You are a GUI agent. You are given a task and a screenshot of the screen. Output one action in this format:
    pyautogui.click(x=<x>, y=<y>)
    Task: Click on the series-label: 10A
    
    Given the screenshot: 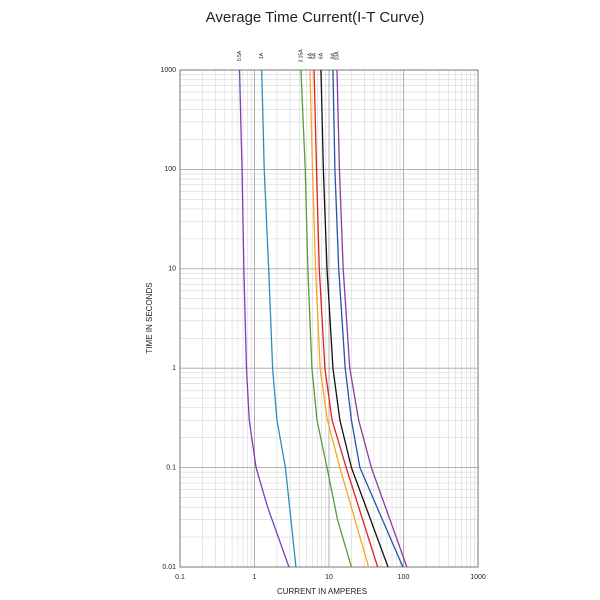 What is the action you would take?
    pyautogui.click(x=337, y=56)
    